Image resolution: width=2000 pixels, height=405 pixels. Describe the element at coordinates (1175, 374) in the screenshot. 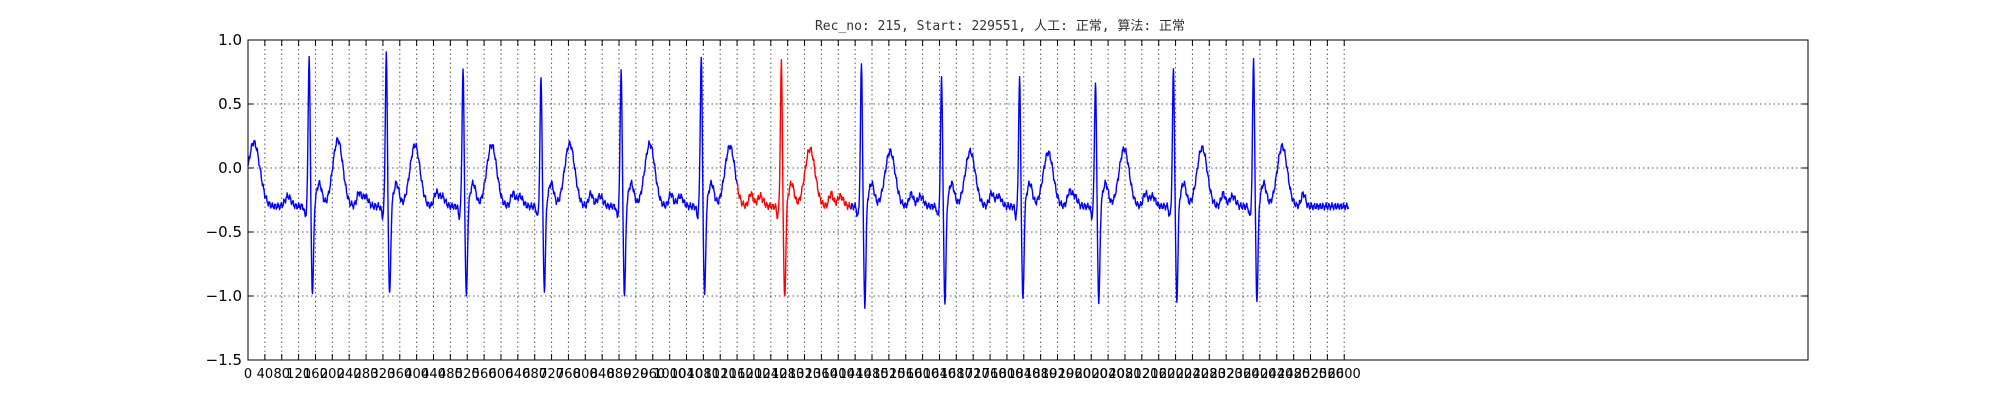

I see `x-tick-label: 2200` at that location.